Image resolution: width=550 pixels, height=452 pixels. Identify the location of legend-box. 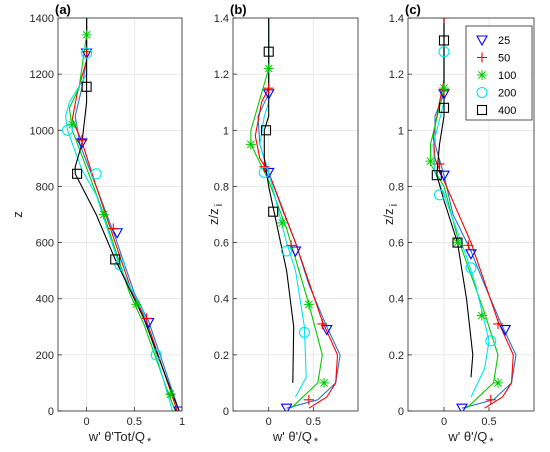
(499, 73).